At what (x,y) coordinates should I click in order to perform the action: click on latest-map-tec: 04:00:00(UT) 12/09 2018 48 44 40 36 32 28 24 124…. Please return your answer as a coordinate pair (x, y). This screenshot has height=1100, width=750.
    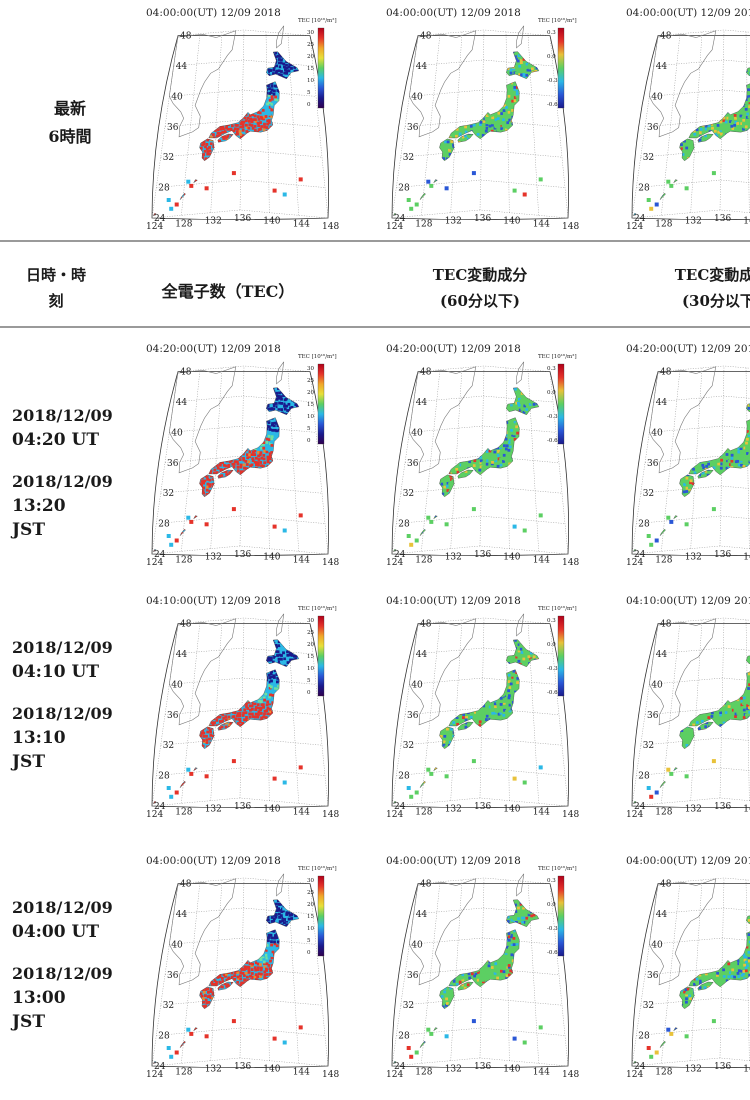
    Looking at the image, I should click on (238, 120).